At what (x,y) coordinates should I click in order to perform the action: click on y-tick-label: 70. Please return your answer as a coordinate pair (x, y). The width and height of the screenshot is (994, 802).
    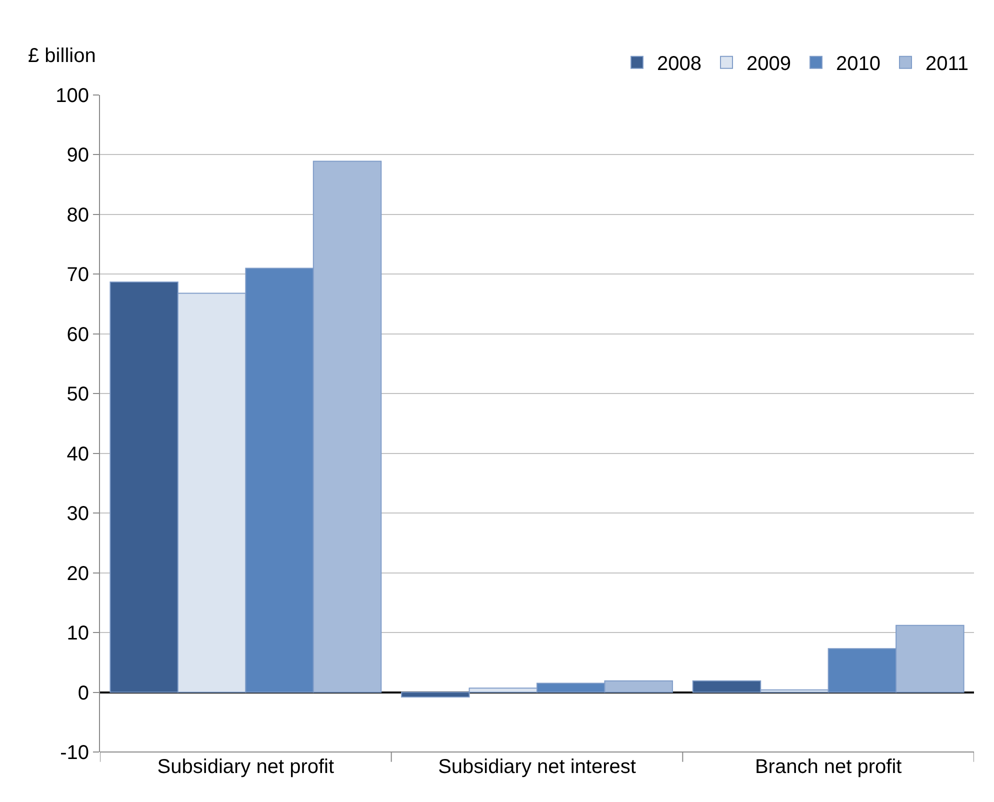
    Looking at the image, I should click on (77, 275).